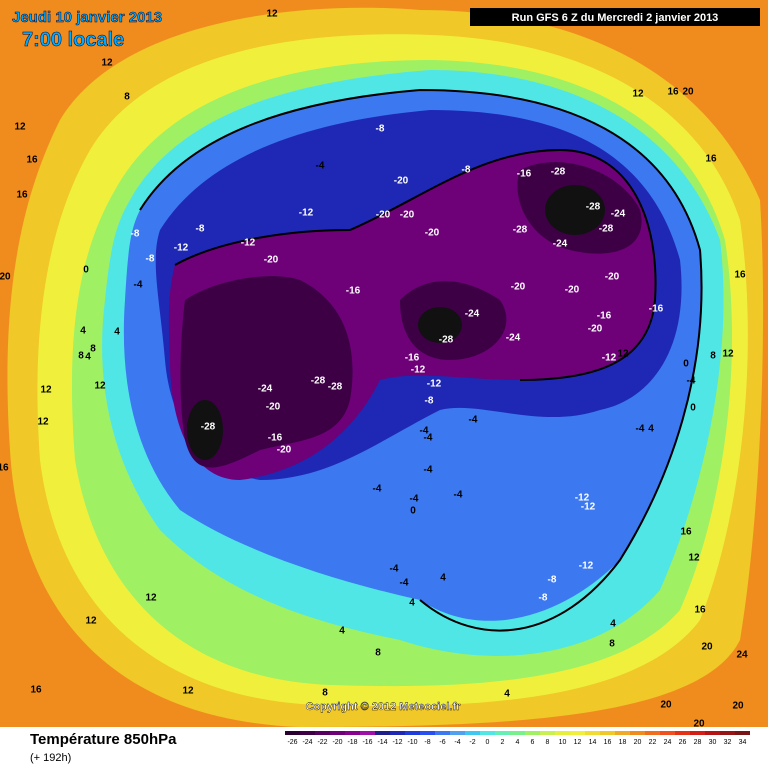  I want to click on scale-tick-label: -22, so click(322, 742).